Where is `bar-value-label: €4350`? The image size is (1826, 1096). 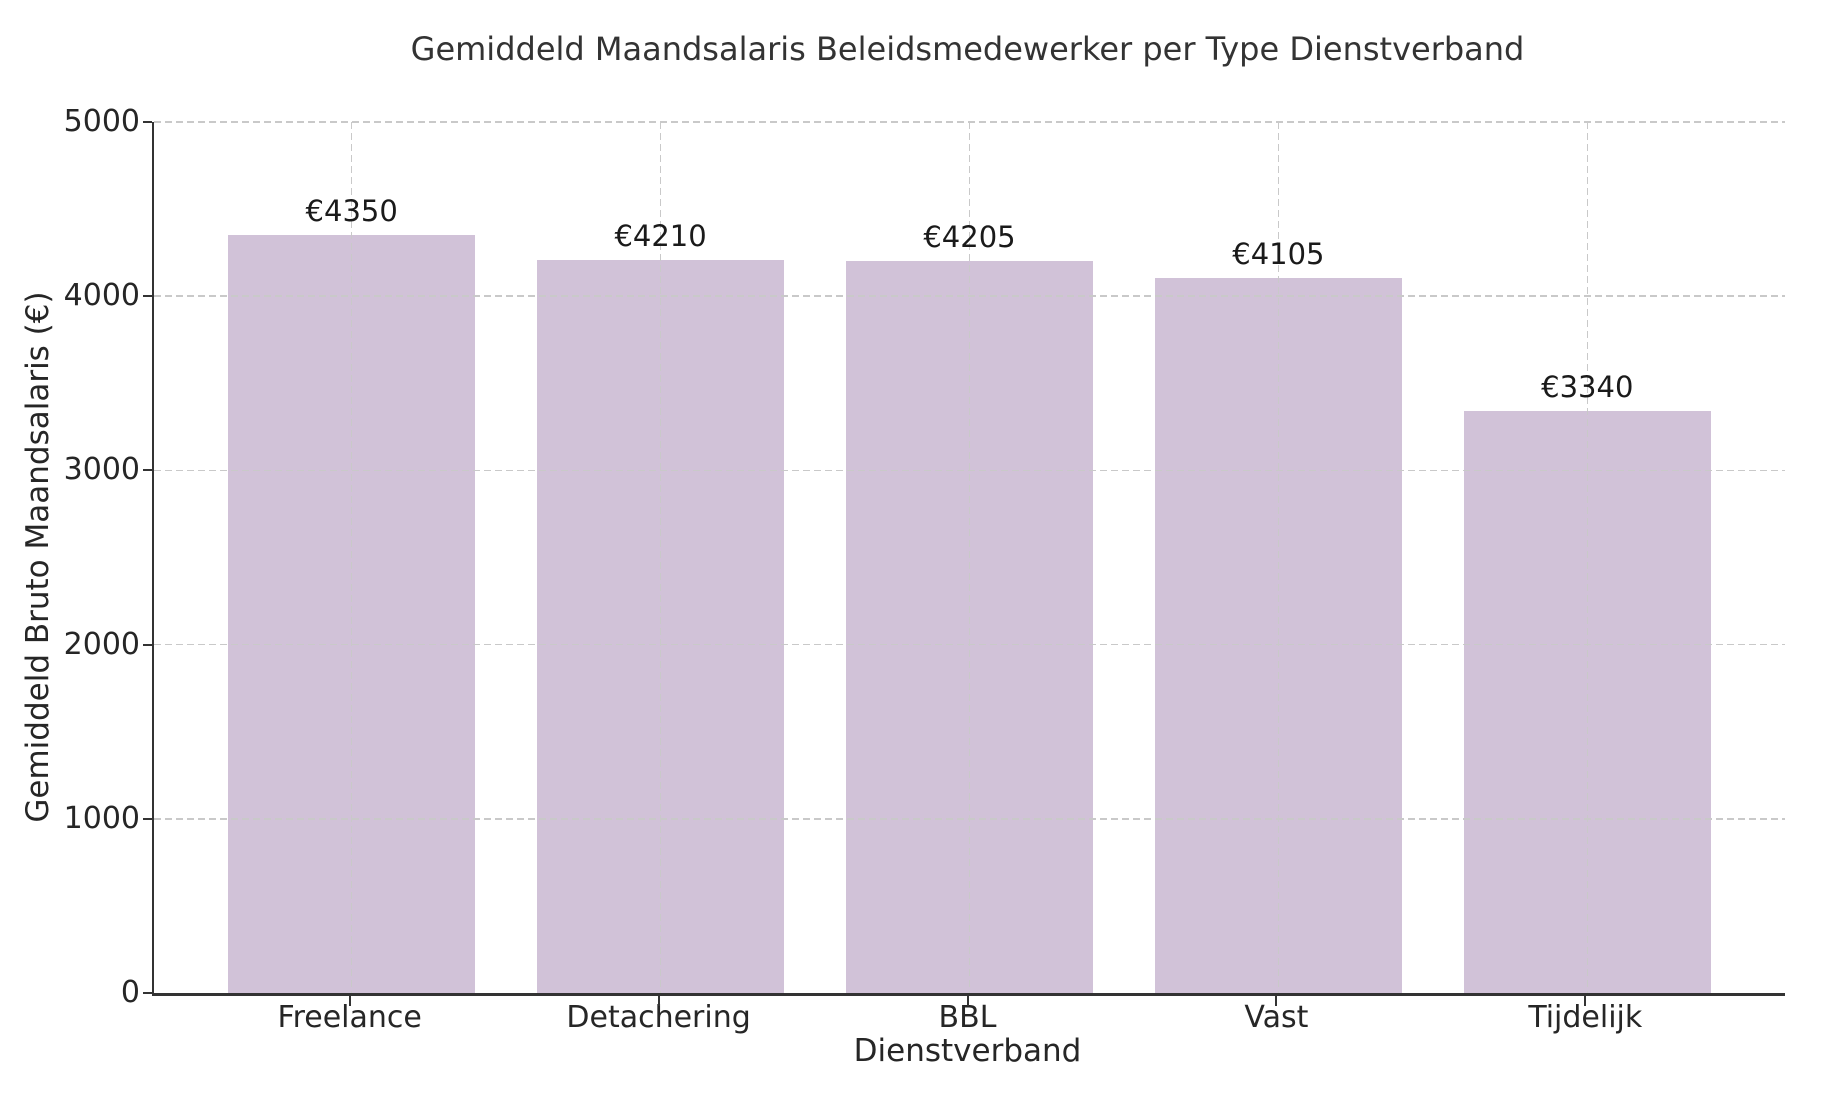
bar-value-label: €4350 is located at coordinates (351, 211).